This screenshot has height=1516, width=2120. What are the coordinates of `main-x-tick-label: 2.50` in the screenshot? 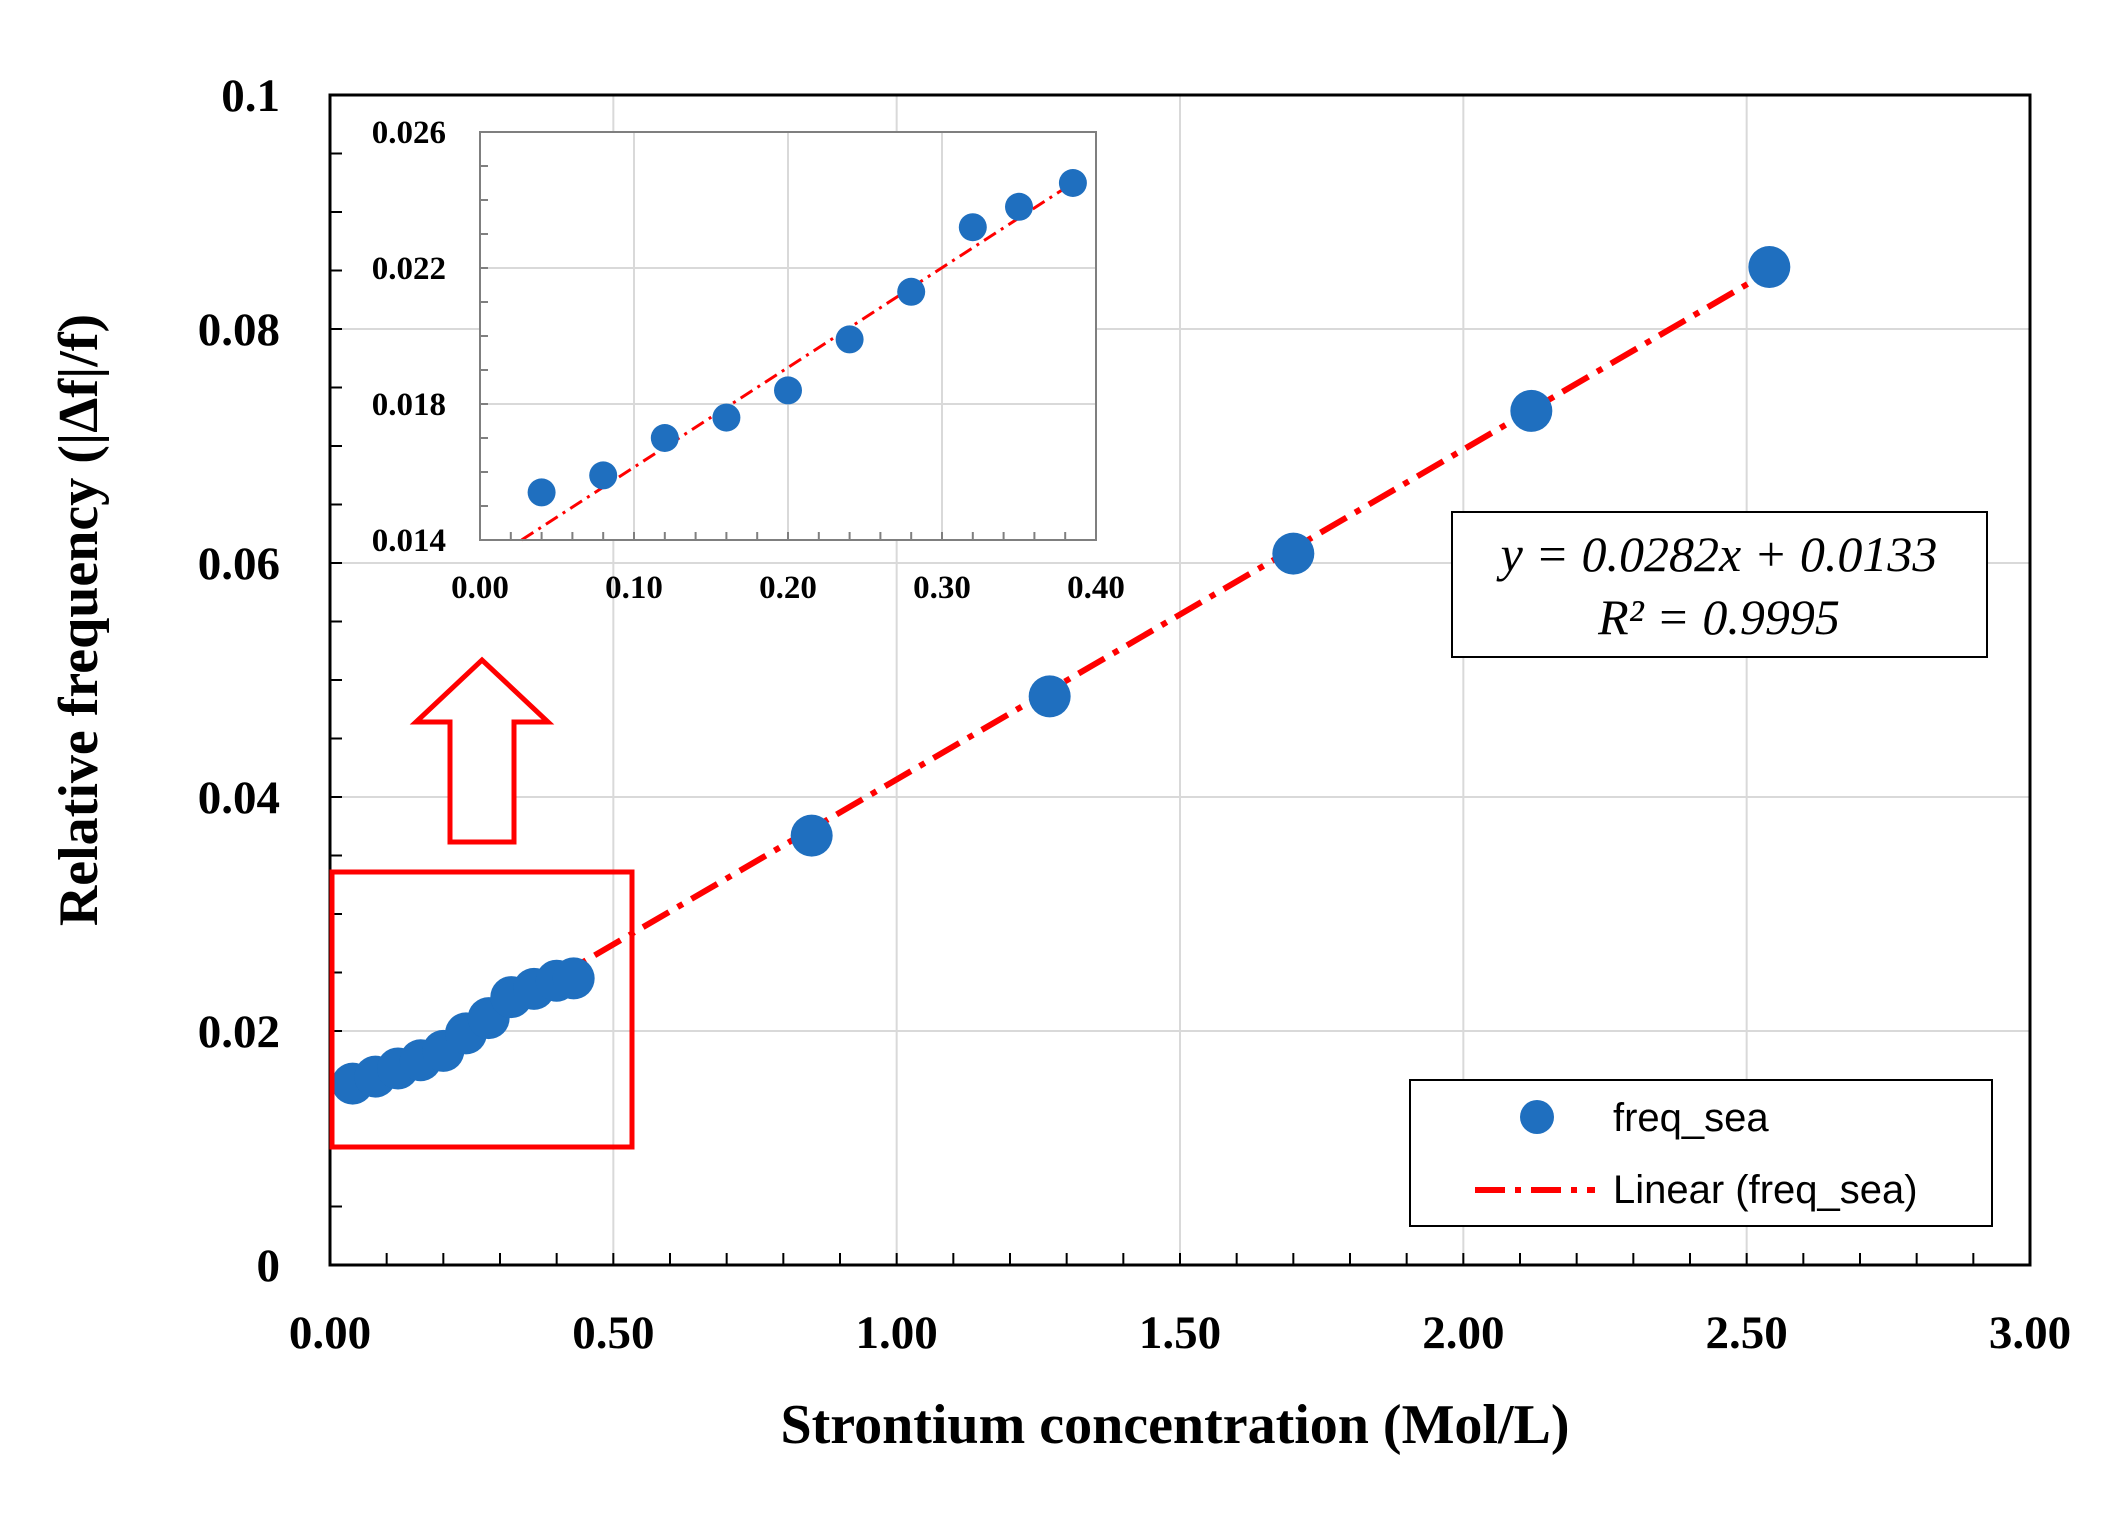 It's located at (1747, 1333).